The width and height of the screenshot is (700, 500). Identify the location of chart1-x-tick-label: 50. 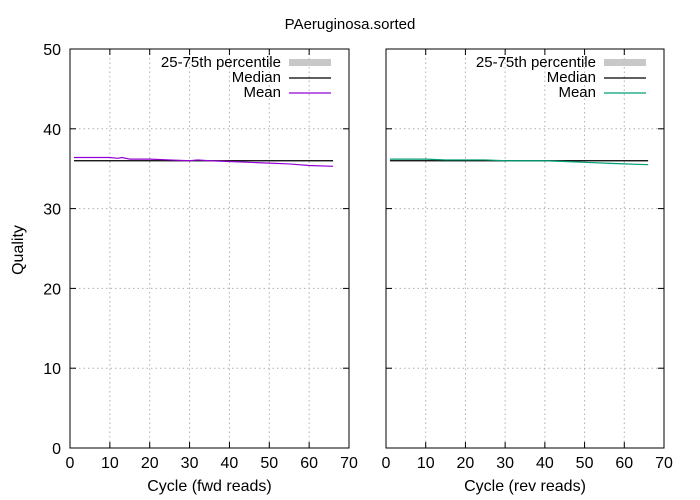
(269, 463).